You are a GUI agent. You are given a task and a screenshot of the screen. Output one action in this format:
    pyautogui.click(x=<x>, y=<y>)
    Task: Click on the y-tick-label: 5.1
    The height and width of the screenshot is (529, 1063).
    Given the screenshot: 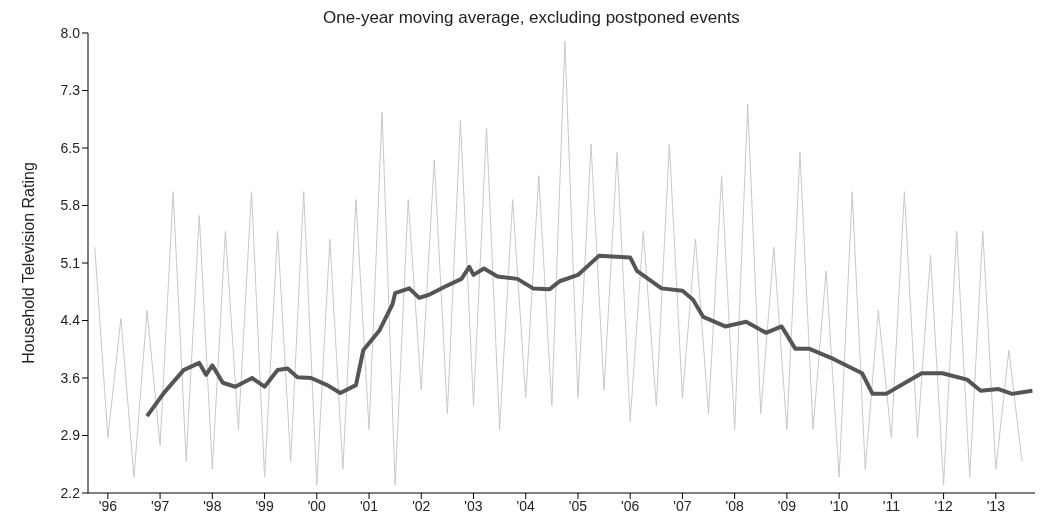 What is the action you would take?
    pyautogui.click(x=70, y=262)
    